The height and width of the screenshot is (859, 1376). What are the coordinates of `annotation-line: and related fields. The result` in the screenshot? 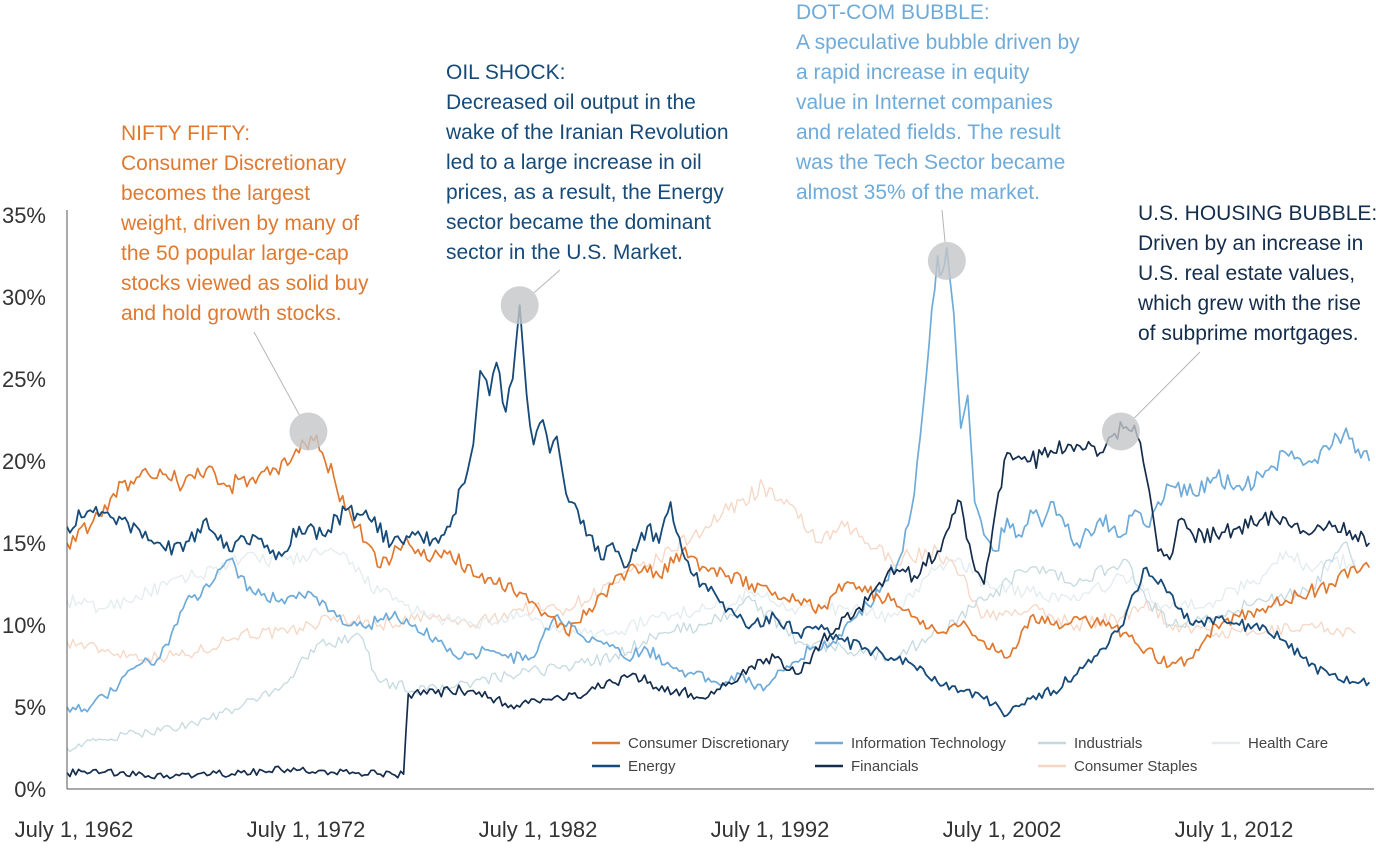 It's located at (928, 132).